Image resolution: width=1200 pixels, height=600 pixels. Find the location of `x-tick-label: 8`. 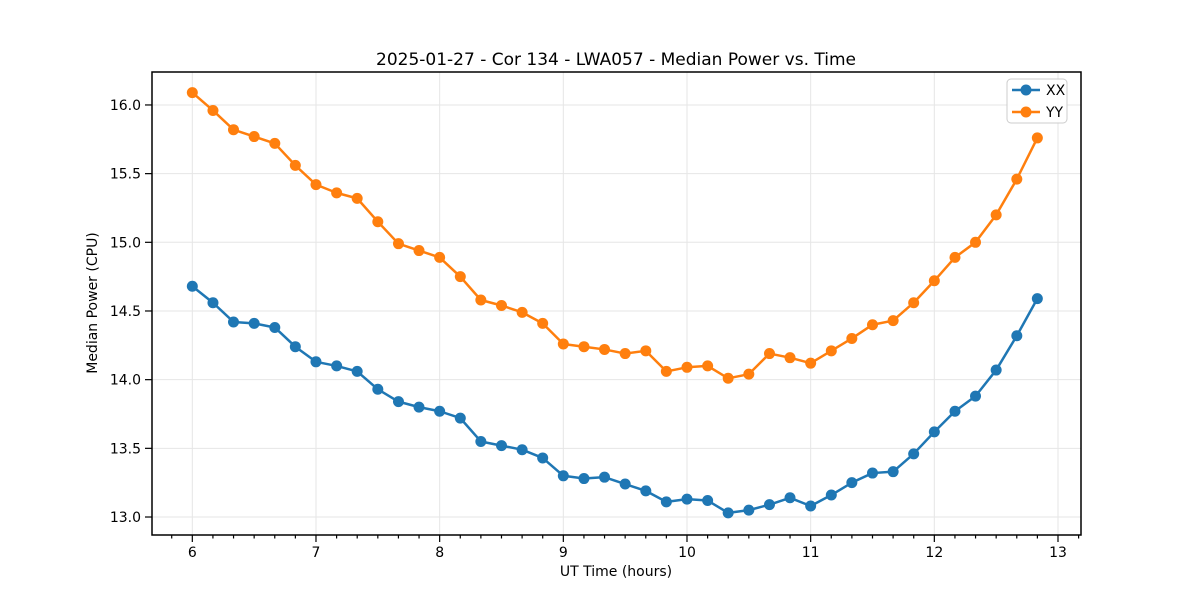

x-tick-label: 8 is located at coordinates (439, 553).